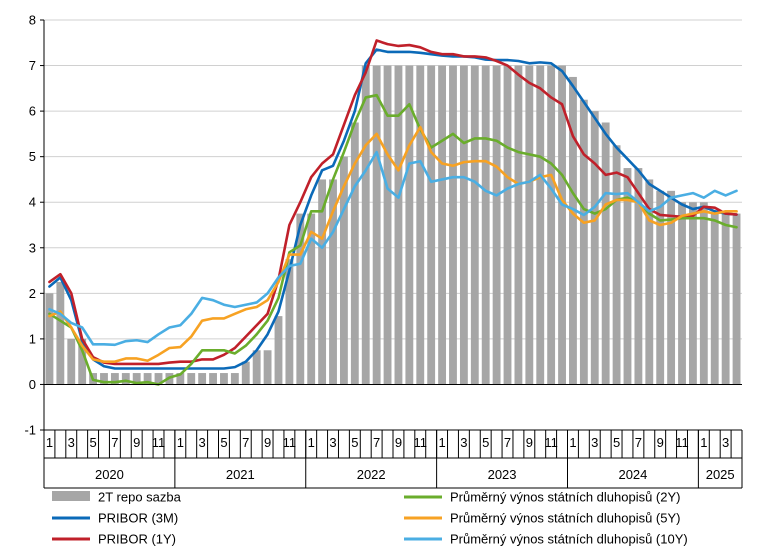  I want to click on y-tick-label: 7, so click(32, 65).